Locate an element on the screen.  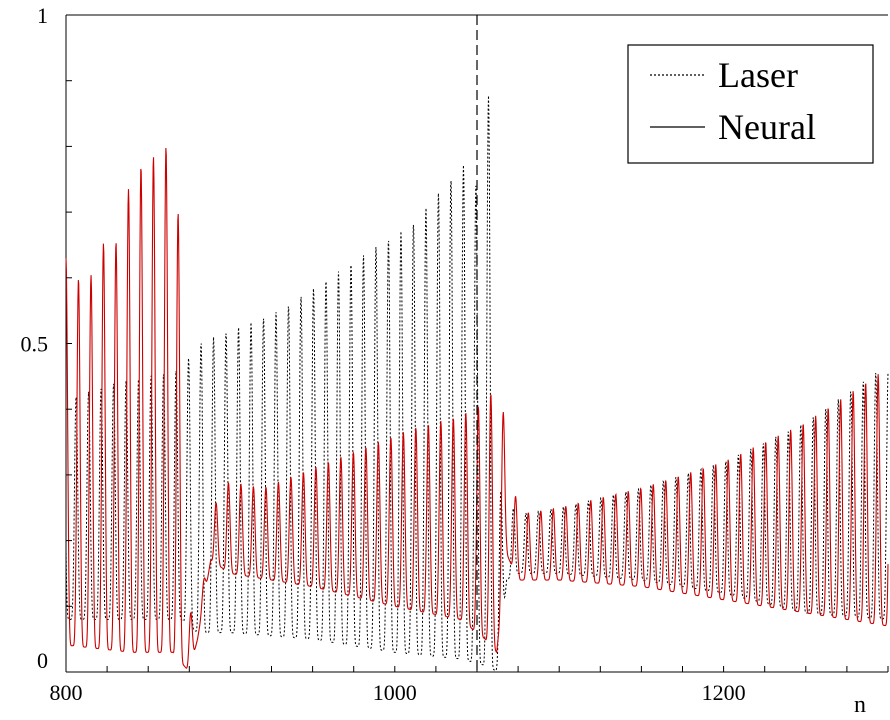
legend-box is located at coordinates (750, 104).